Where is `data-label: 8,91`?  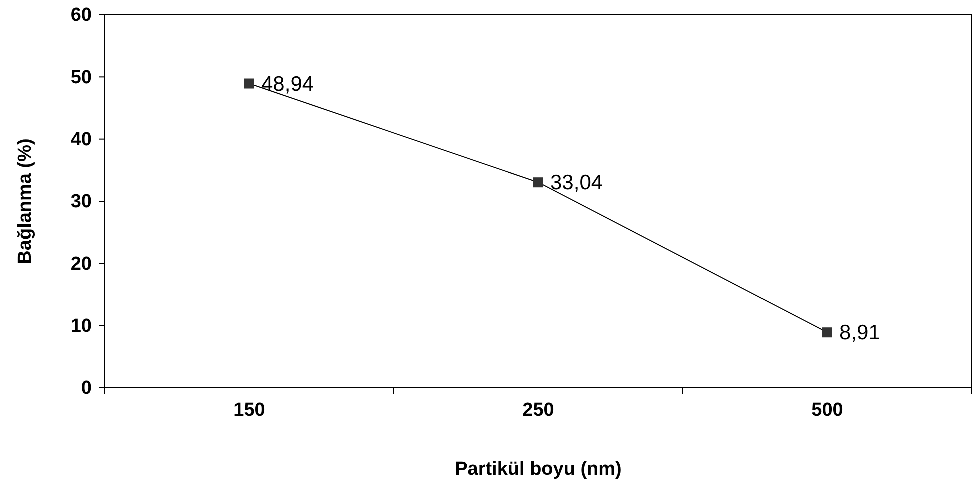
data-label: 8,91 is located at coordinates (860, 333).